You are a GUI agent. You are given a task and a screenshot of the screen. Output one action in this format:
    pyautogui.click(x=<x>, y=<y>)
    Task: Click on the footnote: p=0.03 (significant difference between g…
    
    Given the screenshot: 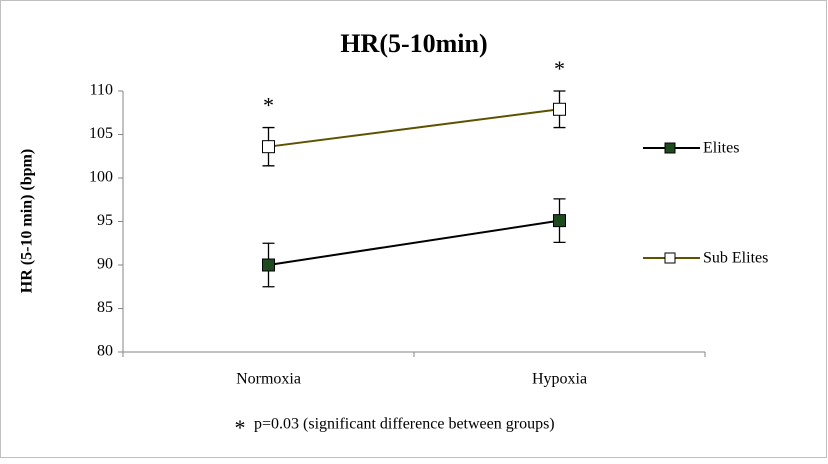 What is the action you would take?
    pyautogui.click(x=404, y=424)
    